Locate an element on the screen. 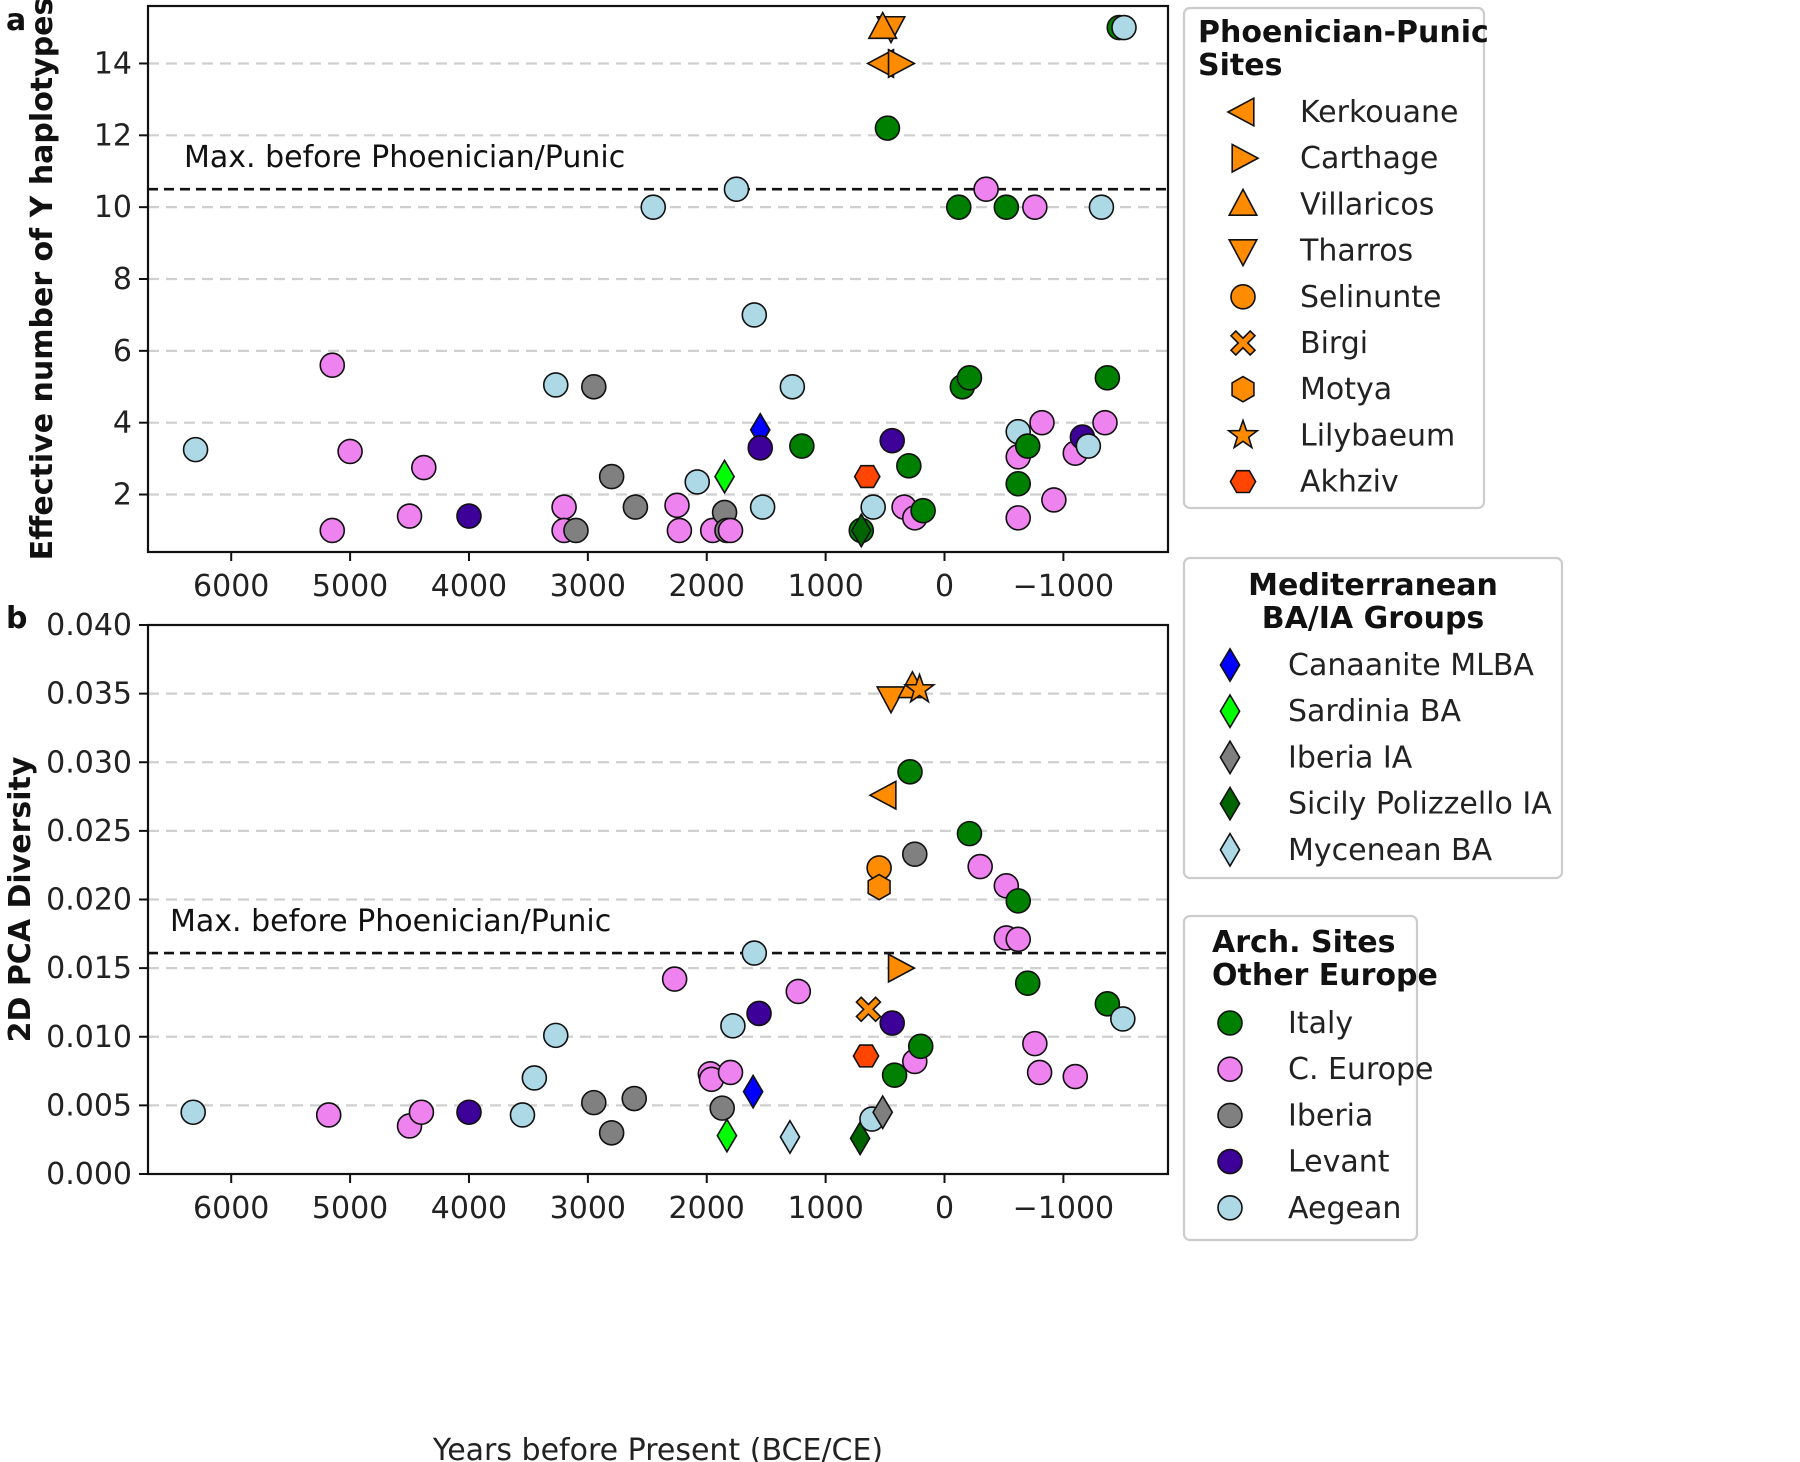  legend-marker-canaanite is located at coordinates (1230, 665).